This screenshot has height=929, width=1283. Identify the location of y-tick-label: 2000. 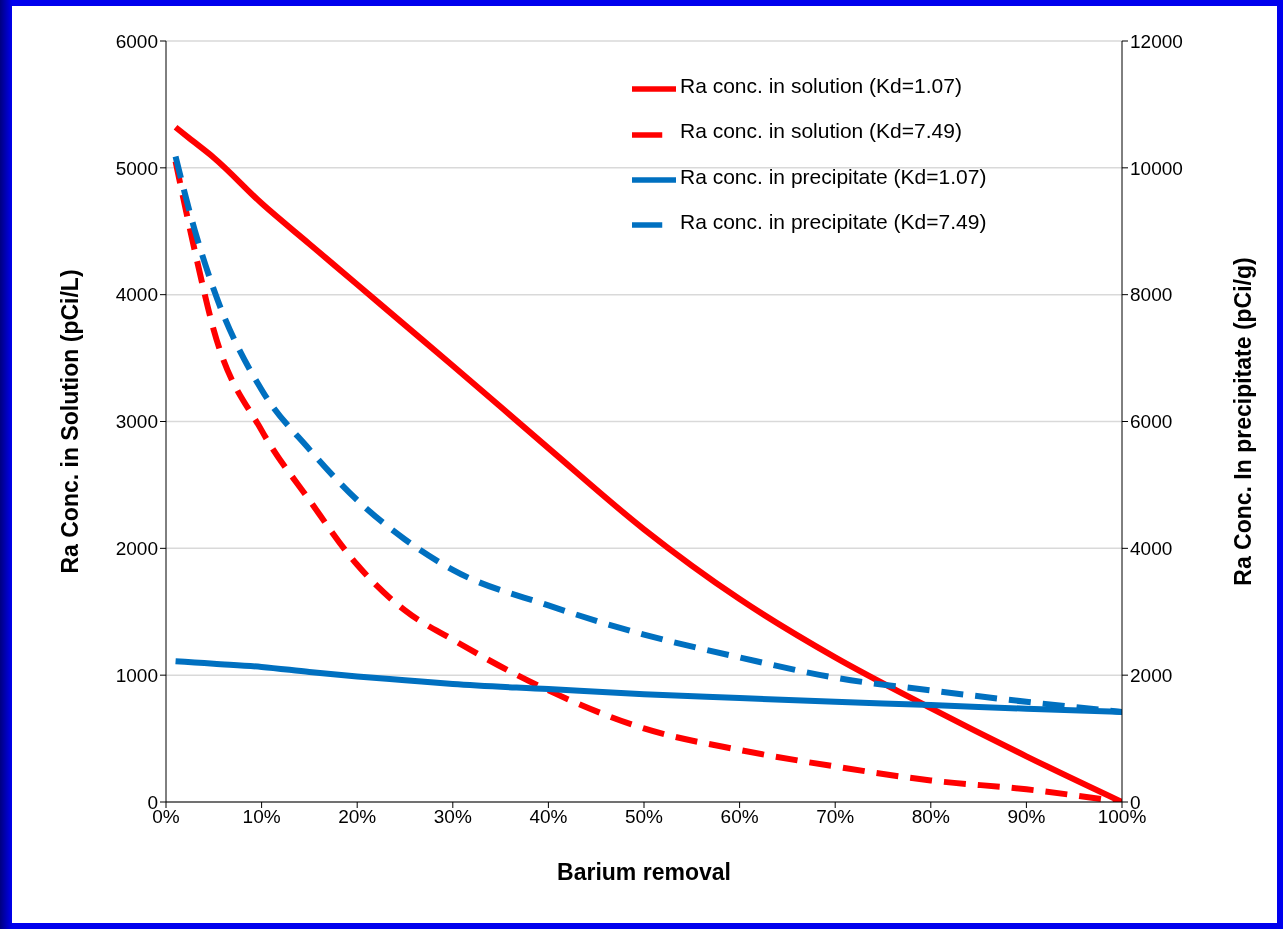
(136, 549).